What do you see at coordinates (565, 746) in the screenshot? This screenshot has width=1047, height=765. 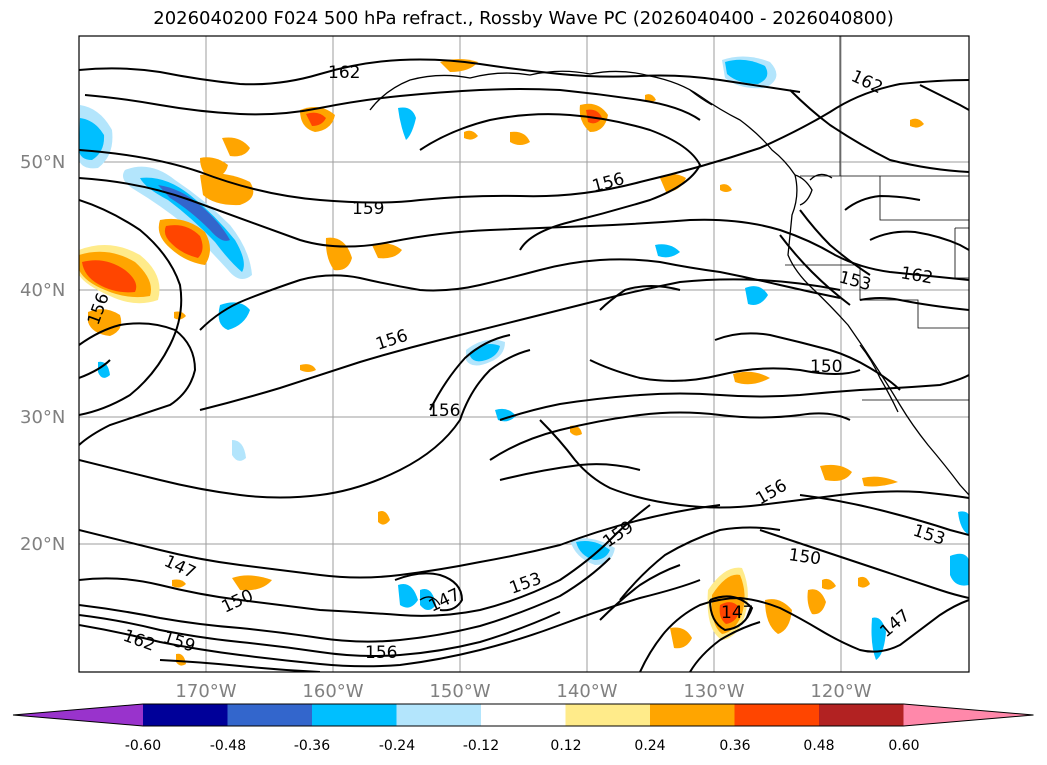 I see `colorbar-tick-label: 0.12` at bounding box center [565, 746].